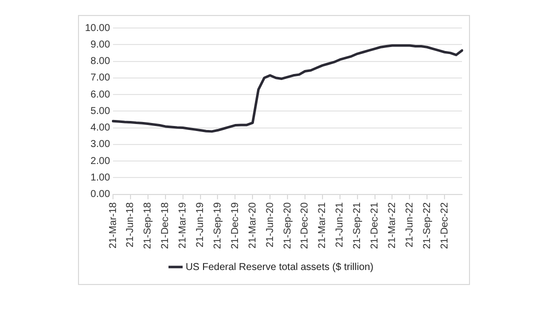  I want to click on x-tick-label: 21-Sep-21, so click(358, 226).